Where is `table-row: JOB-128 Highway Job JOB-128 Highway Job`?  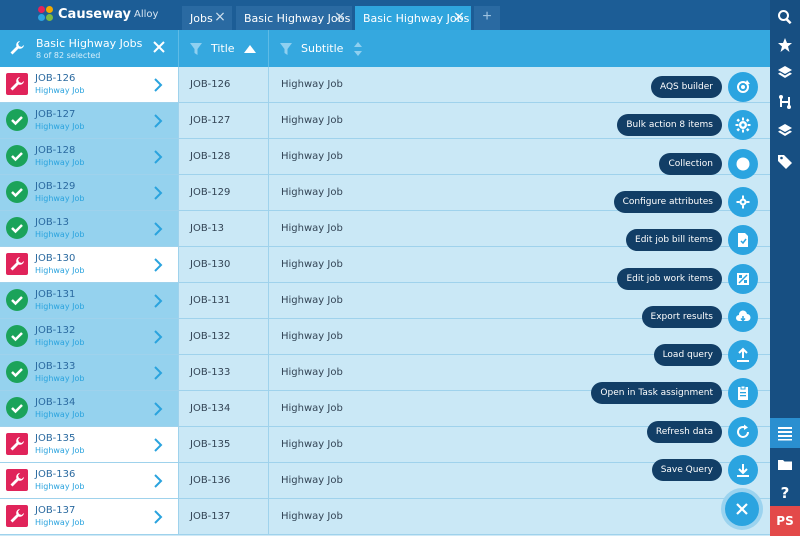
table-row: JOB-128 Highway Job JOB-128 Highway Job is located at coordinates (385, 157).